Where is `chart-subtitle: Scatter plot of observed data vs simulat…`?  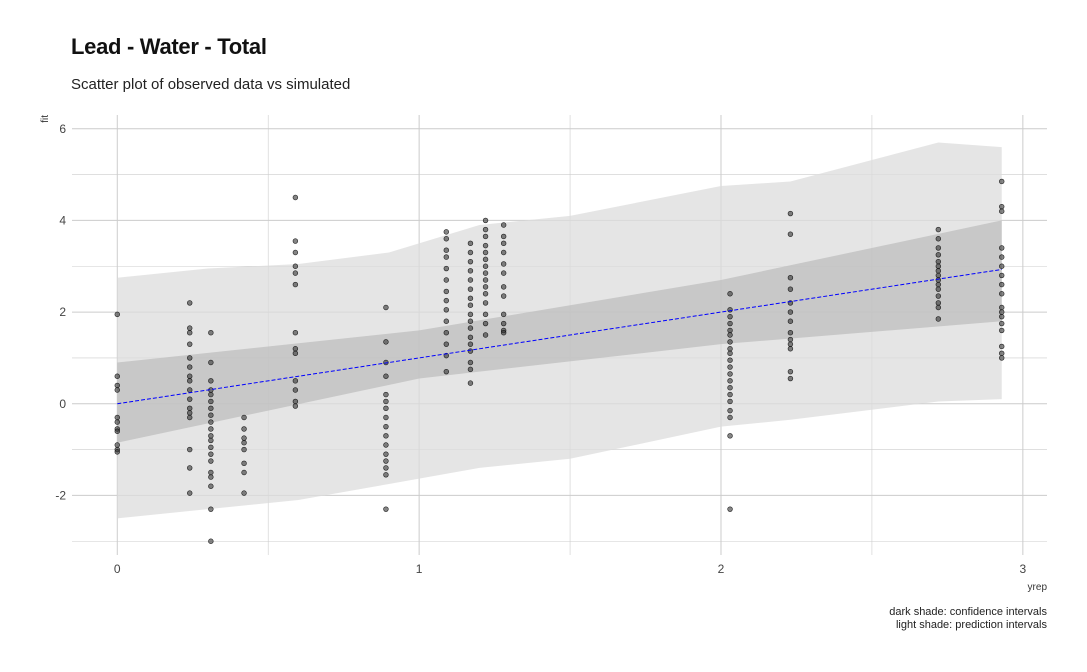 chart-subtitle: Scatter plot of observed data vs simulat… is located at coordinates (211, 84).